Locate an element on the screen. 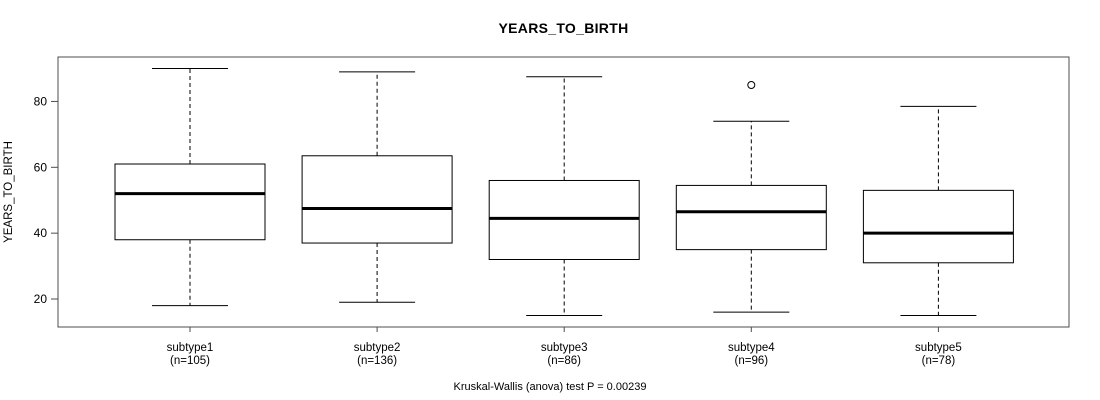 This screenshot has height=400, width=1100. box-group-subtype4: subtype4(n=96) is located at coordinates (751, 223).